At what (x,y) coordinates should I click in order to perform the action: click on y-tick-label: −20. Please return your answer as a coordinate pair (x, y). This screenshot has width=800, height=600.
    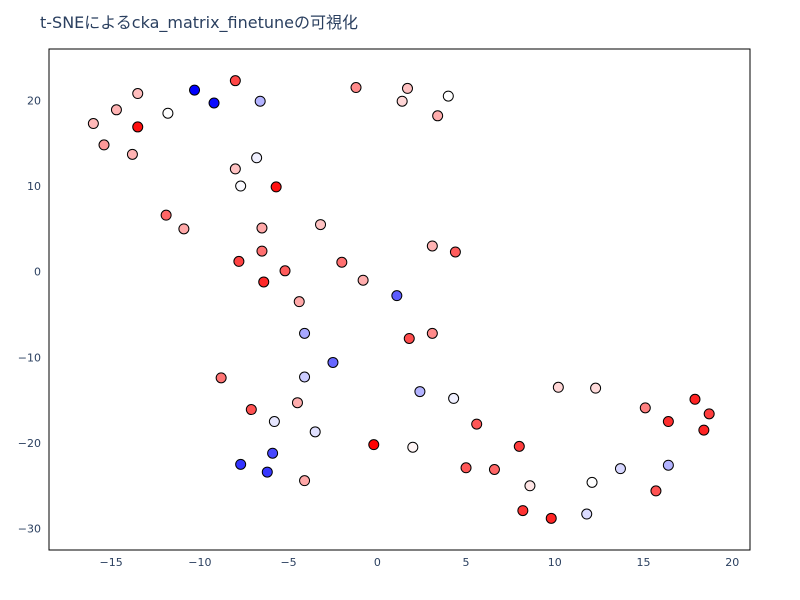
    Looking at the image, I should click on (29, 443).